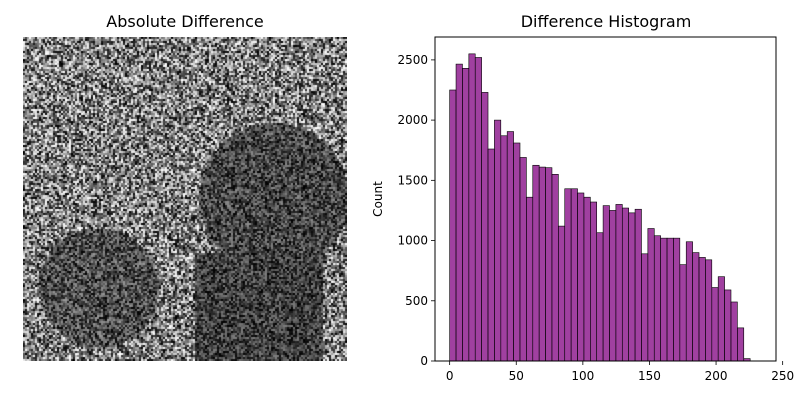  What do you see at coordinates (424, 361) in the screenshot?
I see `y-tick-label: 0` at bounding box center [424, 361].